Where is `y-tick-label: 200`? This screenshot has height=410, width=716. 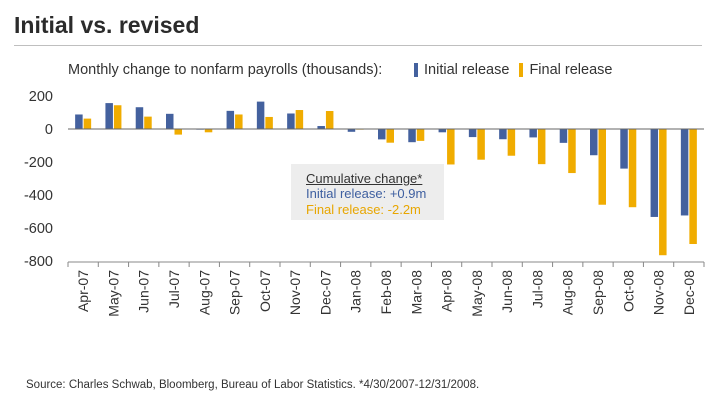
y-tick-label: 200 is located at coordinates (41, 97).